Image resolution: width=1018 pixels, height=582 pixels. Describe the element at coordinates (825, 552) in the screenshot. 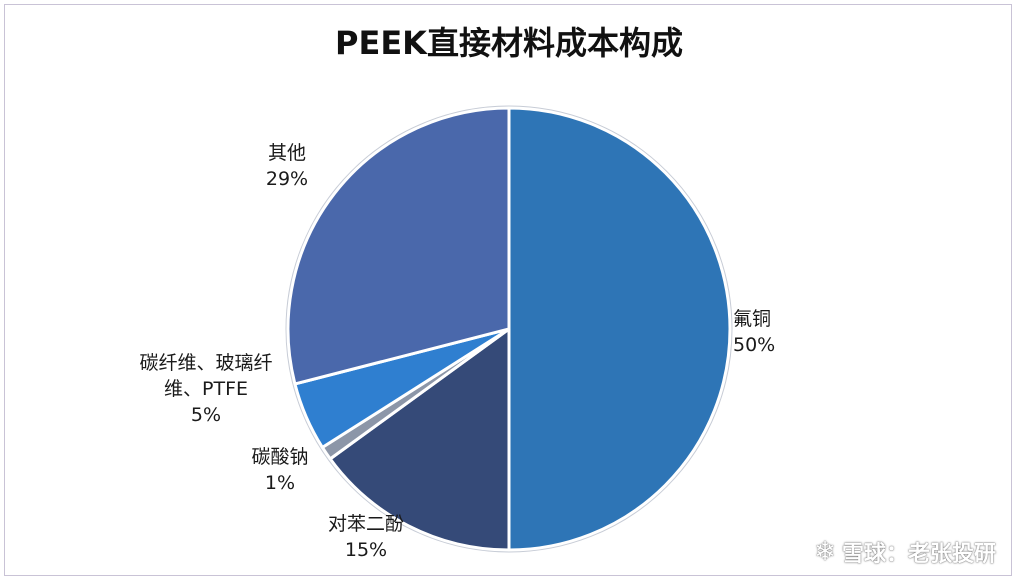

I see `snowball-logo-icon: ❄` at that location.